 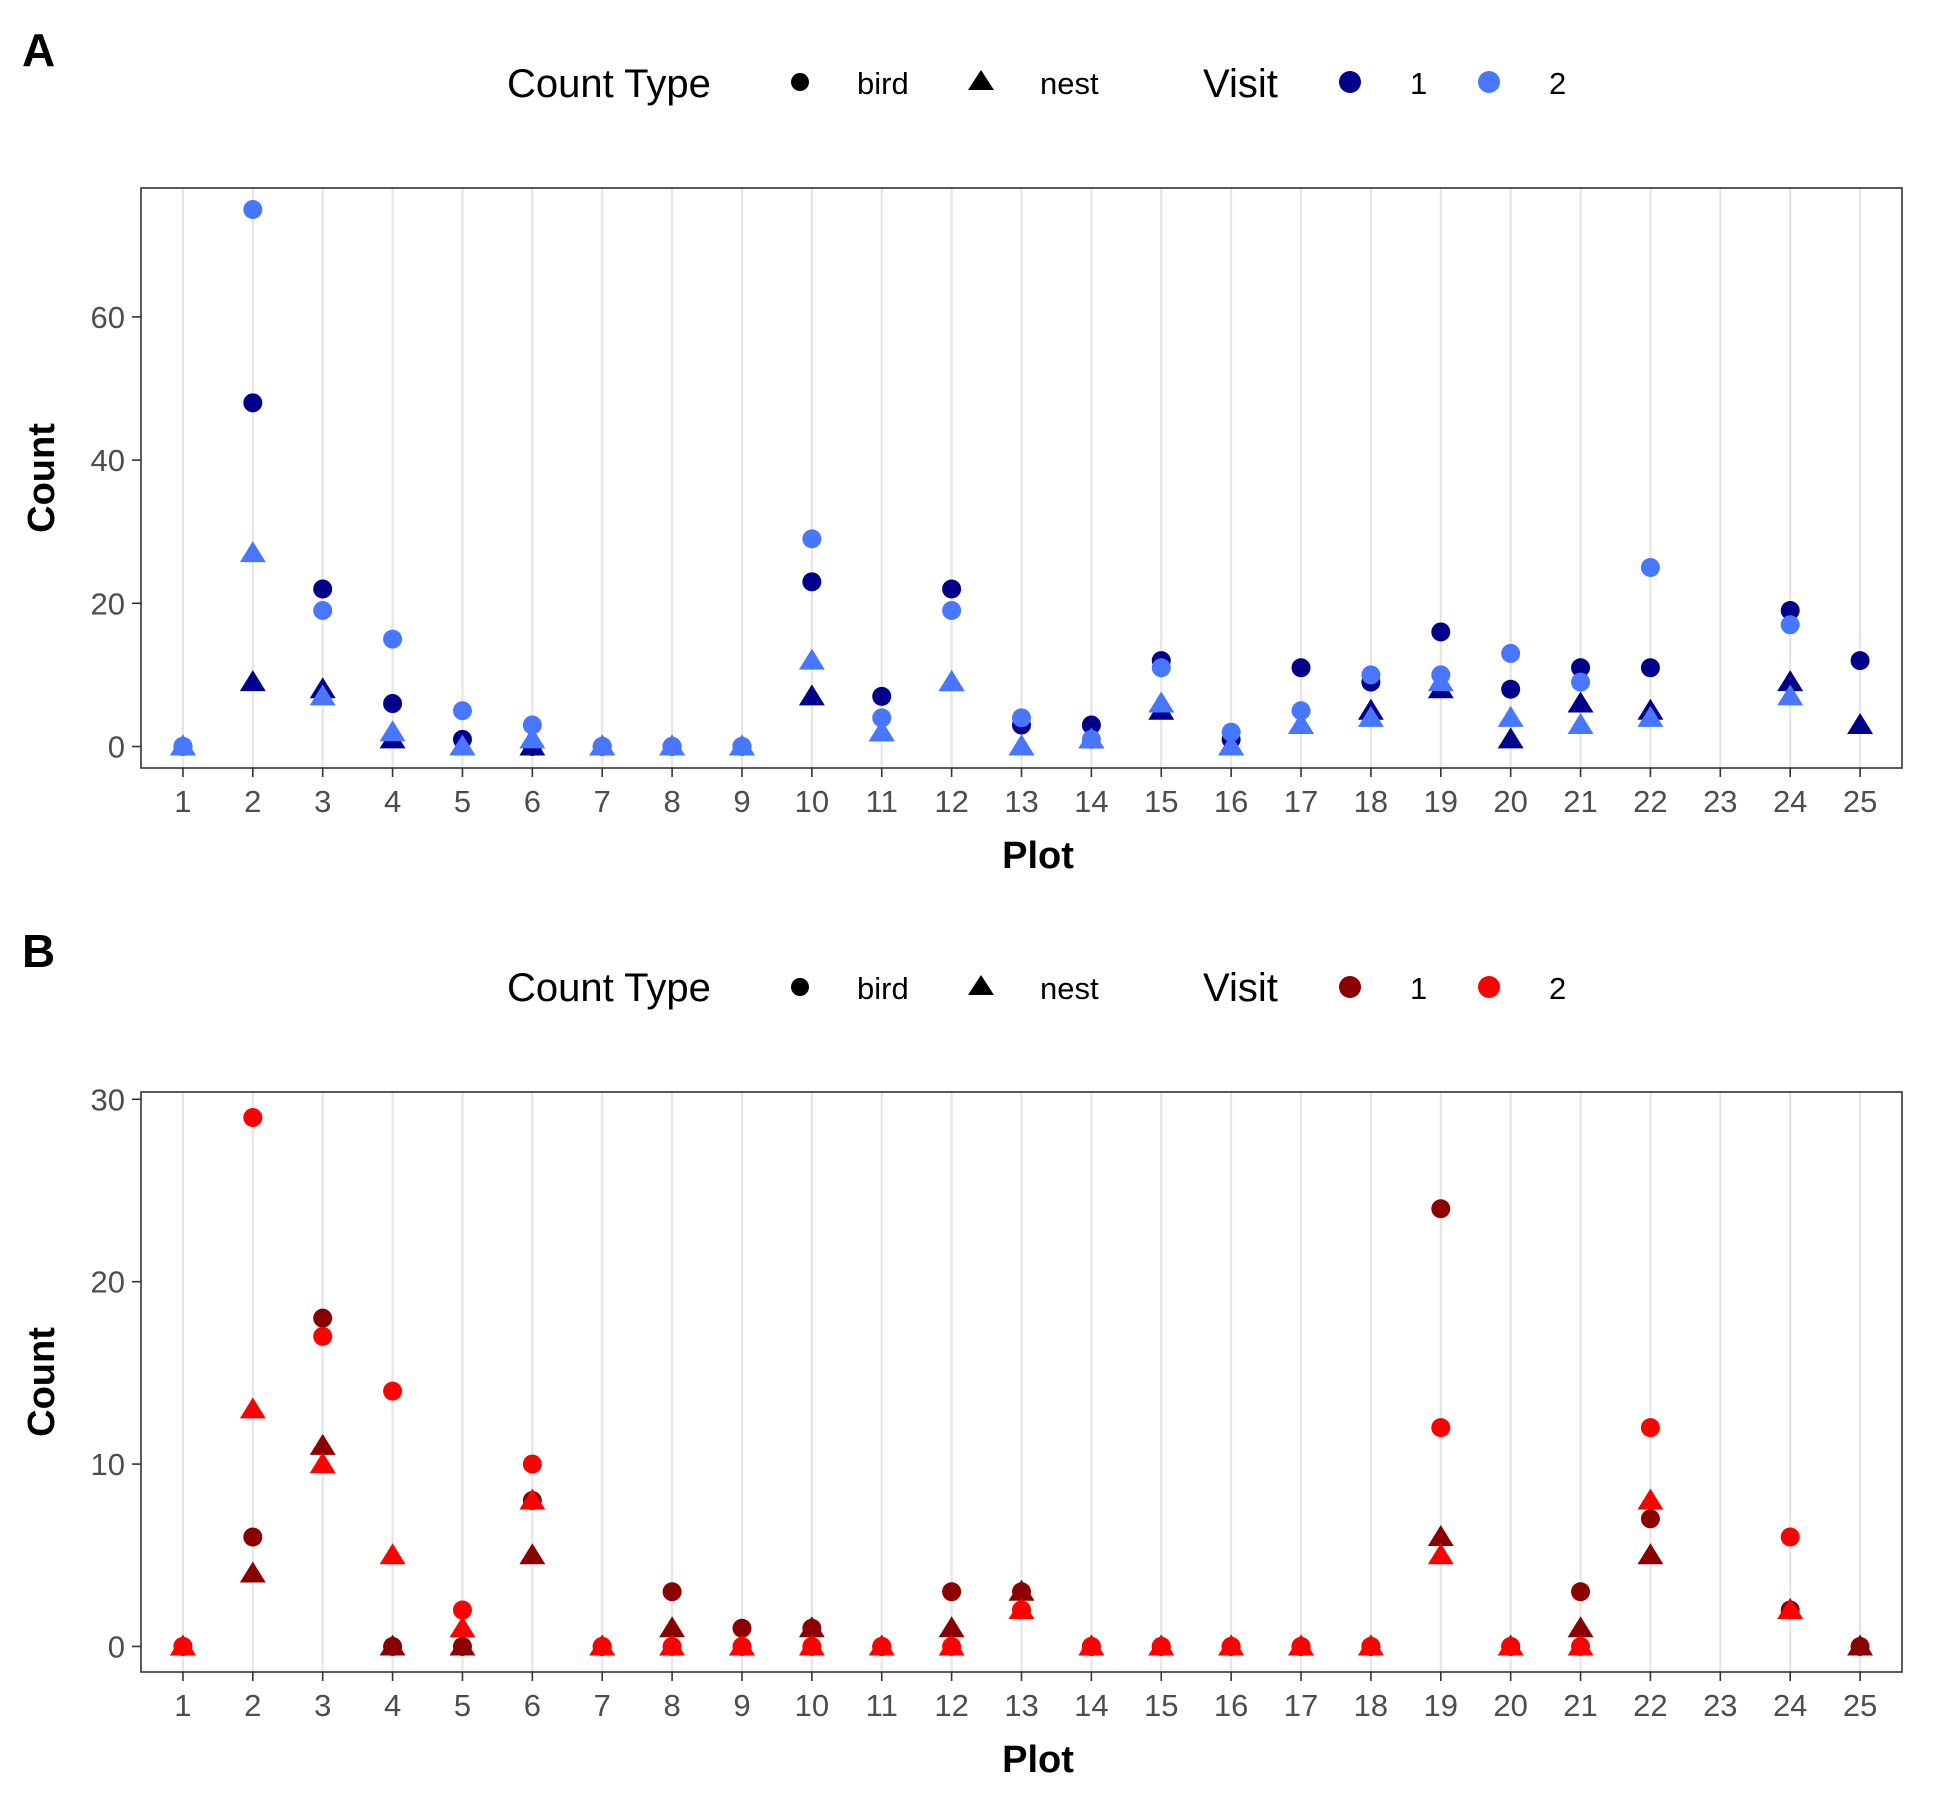 I want to click on panel-b-legend-bird-key, so click(x=800, y=987).